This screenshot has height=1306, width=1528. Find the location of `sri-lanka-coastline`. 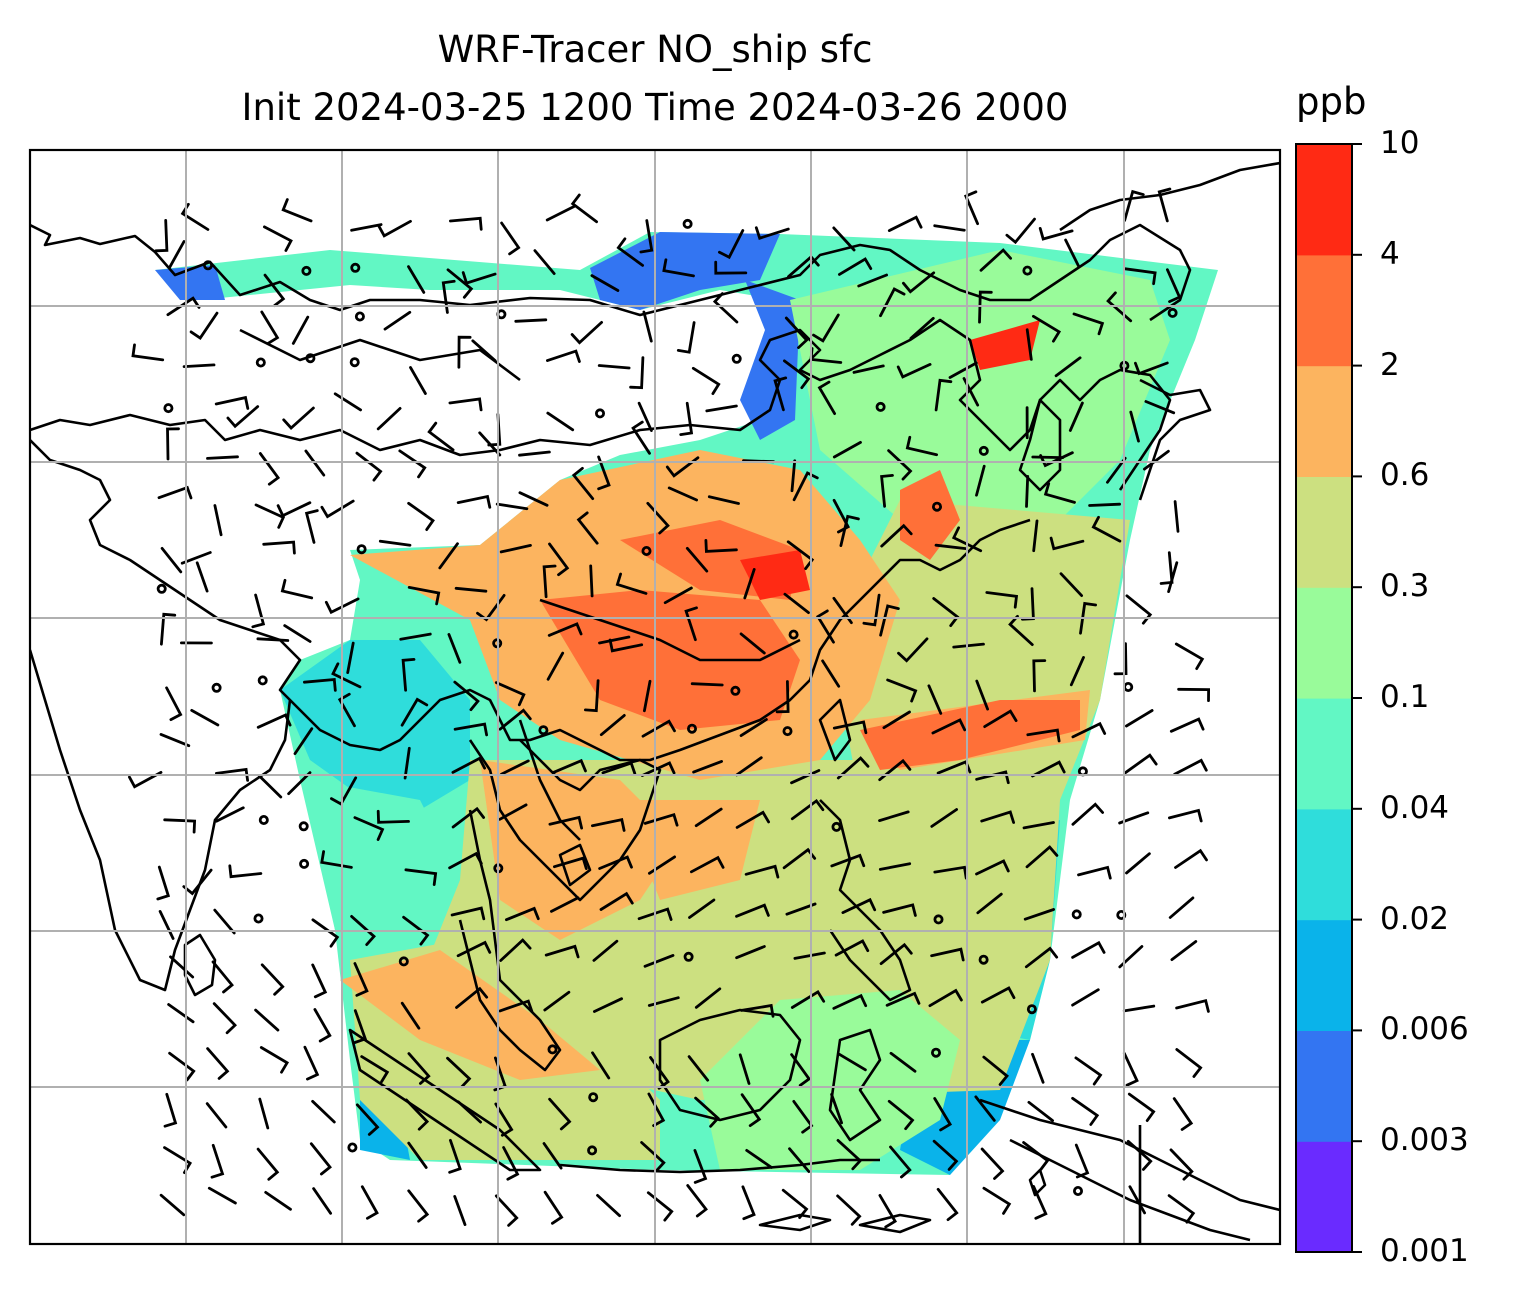

sri-lanka-coastline is located at coordinates (200, 965).